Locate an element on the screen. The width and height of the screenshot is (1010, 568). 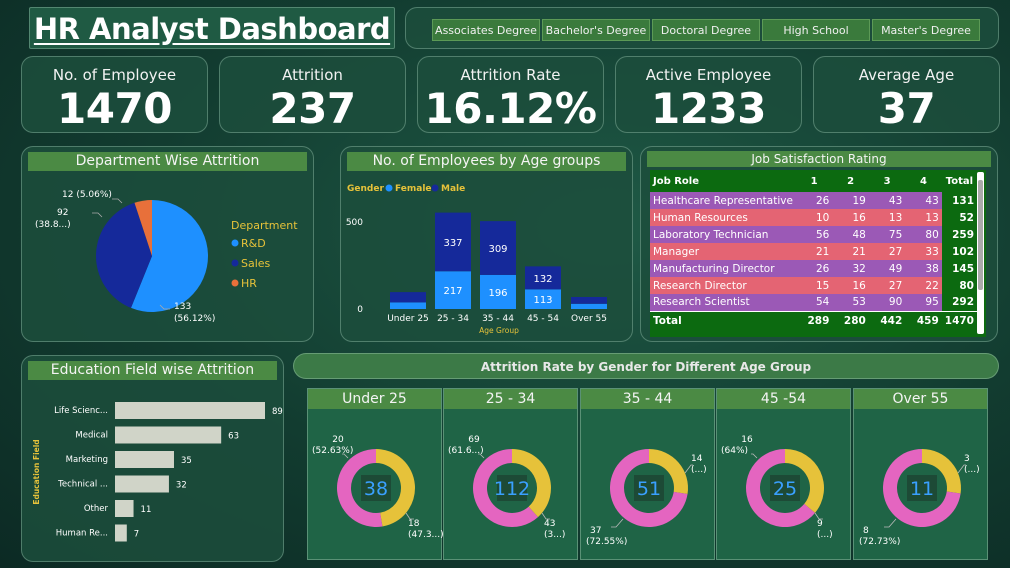
cell-rating-count: 21 is located at coordinates (850, 251).